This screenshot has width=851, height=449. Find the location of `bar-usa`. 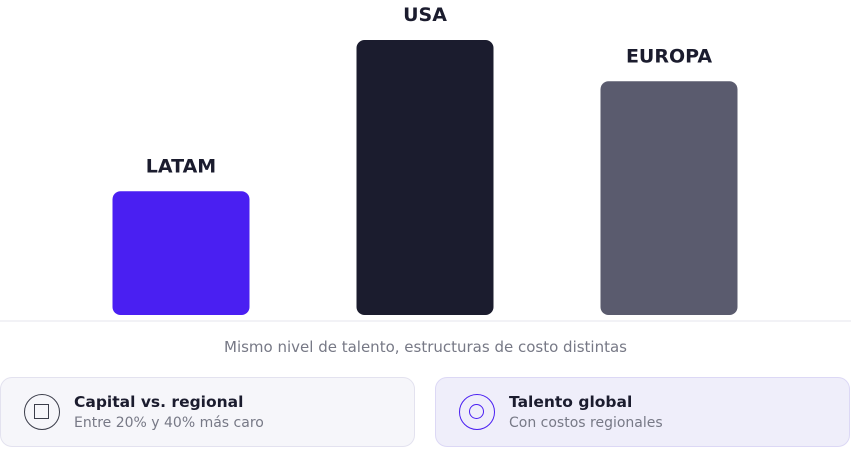

bar-usa is located at coordinates (425, 177).